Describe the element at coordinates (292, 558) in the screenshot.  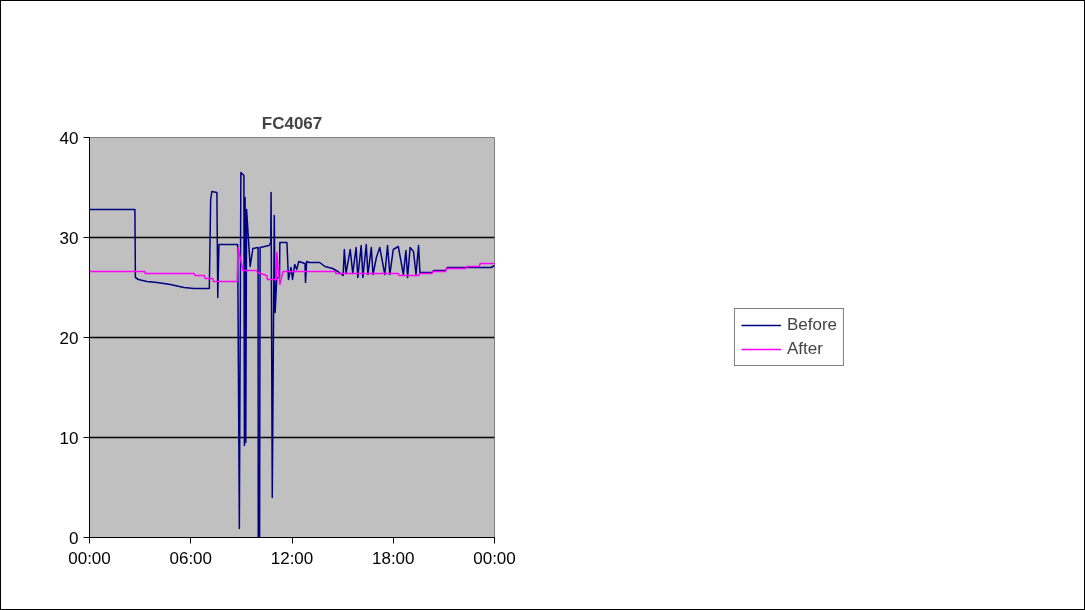
I see `x-tick-label: 12:00` at that location.